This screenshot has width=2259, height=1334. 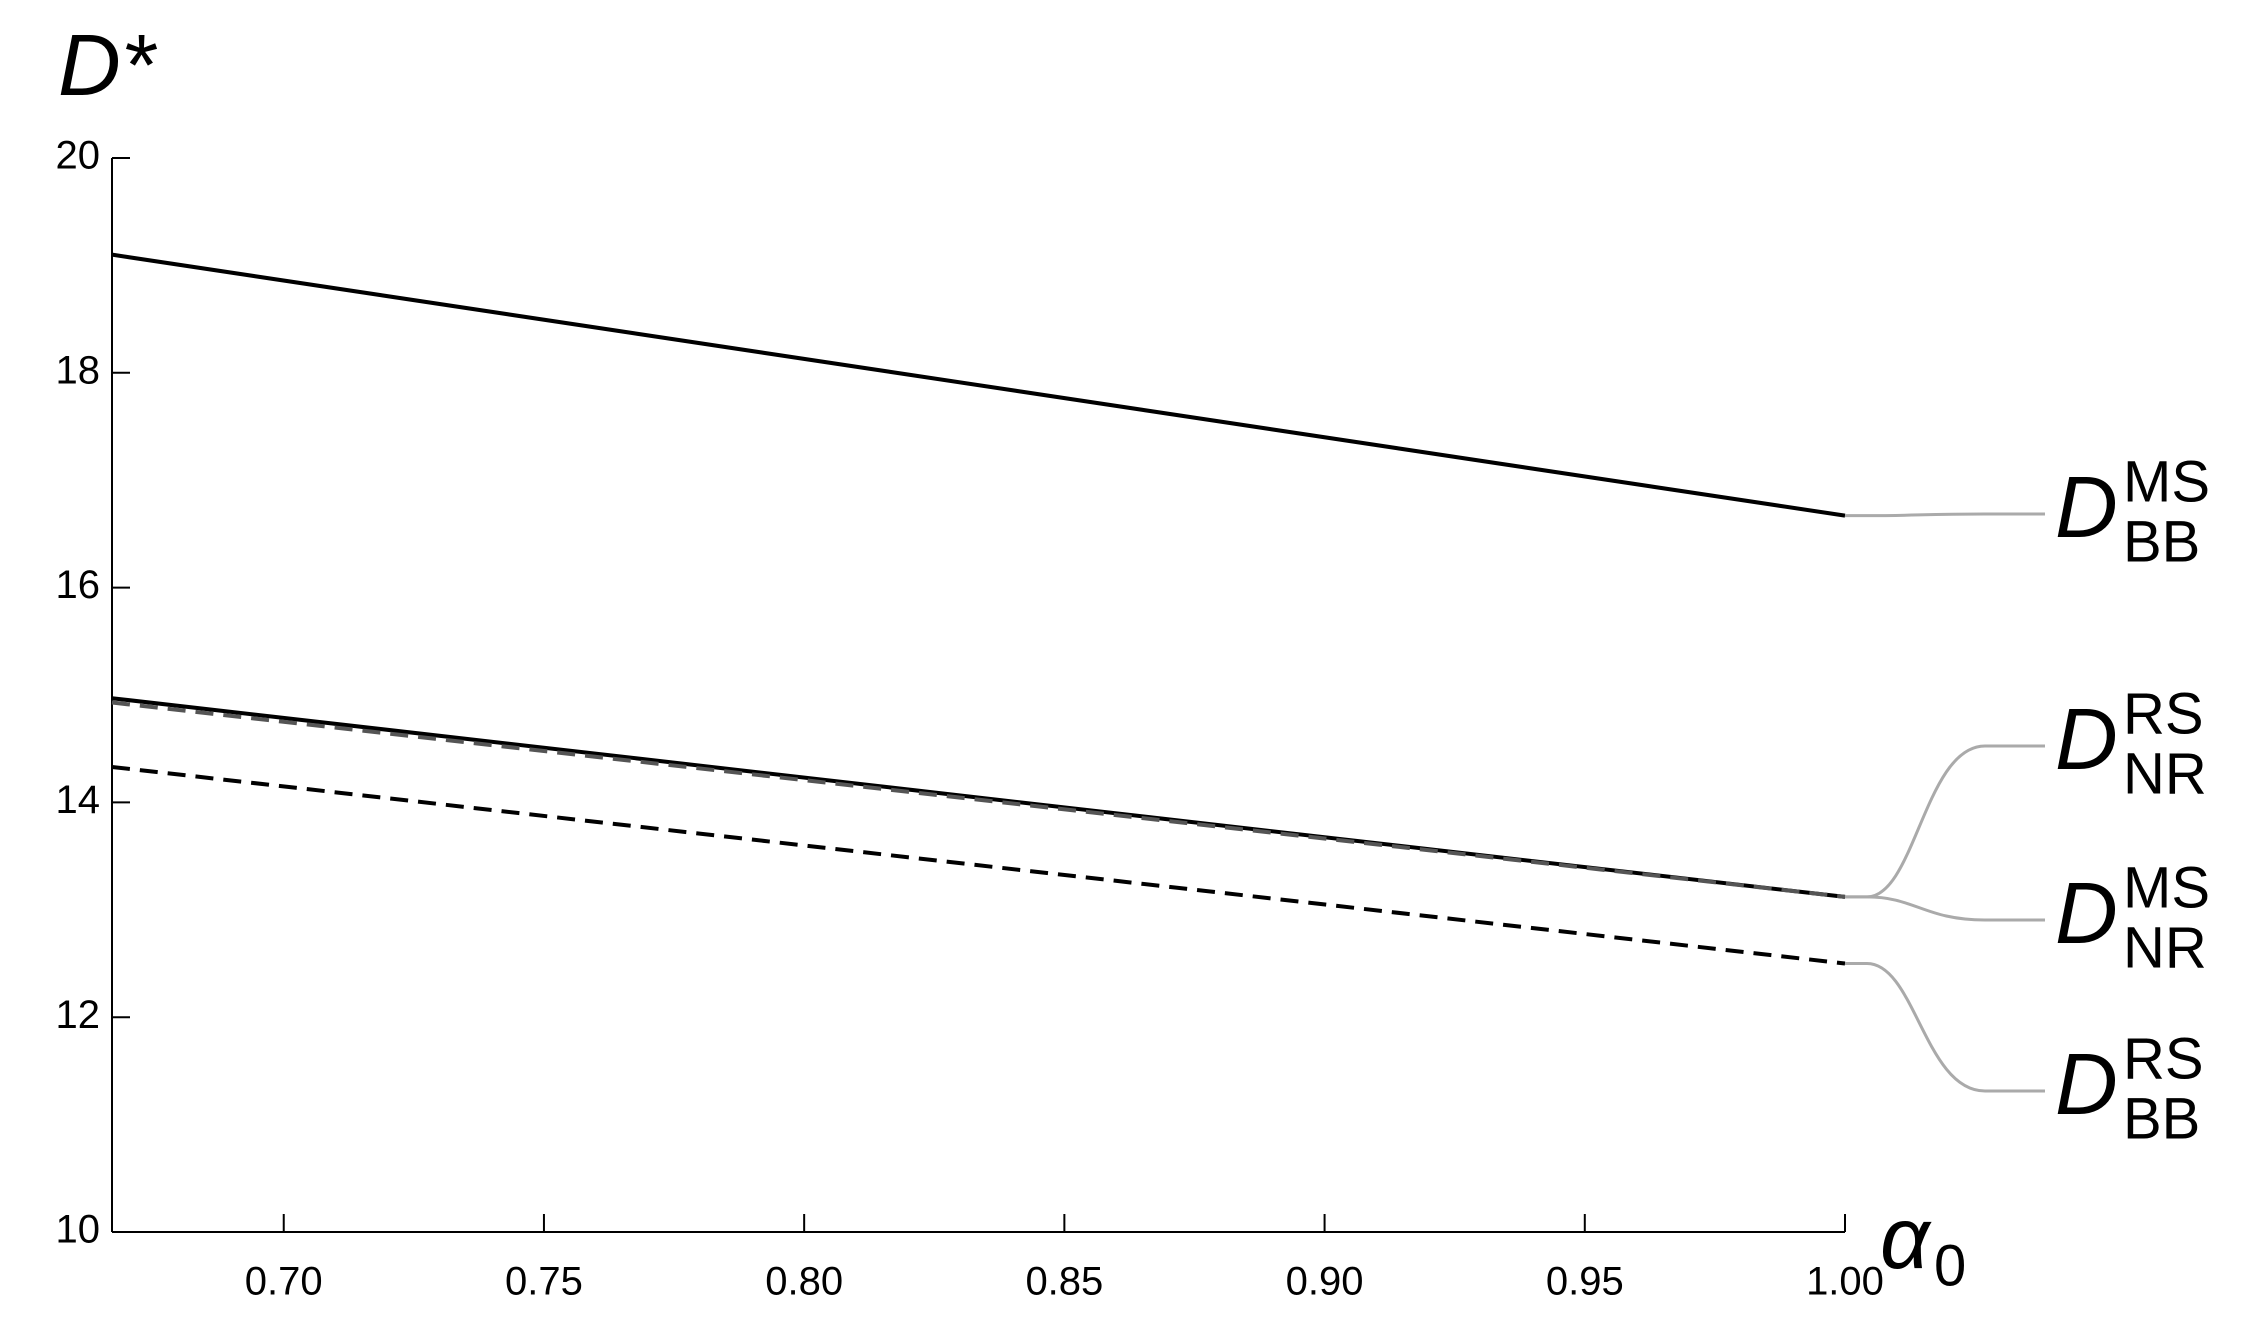 I want to click on y-tick-label: 12, so click(x=78, y=1015).